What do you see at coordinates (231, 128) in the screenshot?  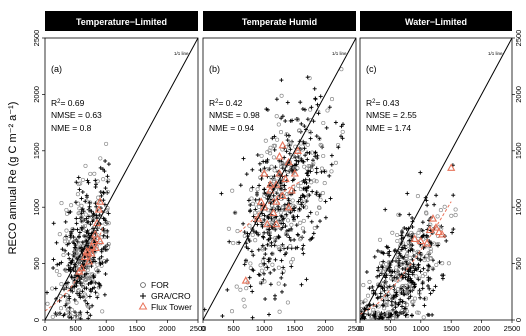 I see `nme-stat: NME = 0.94` at bounding box center [231, 128].